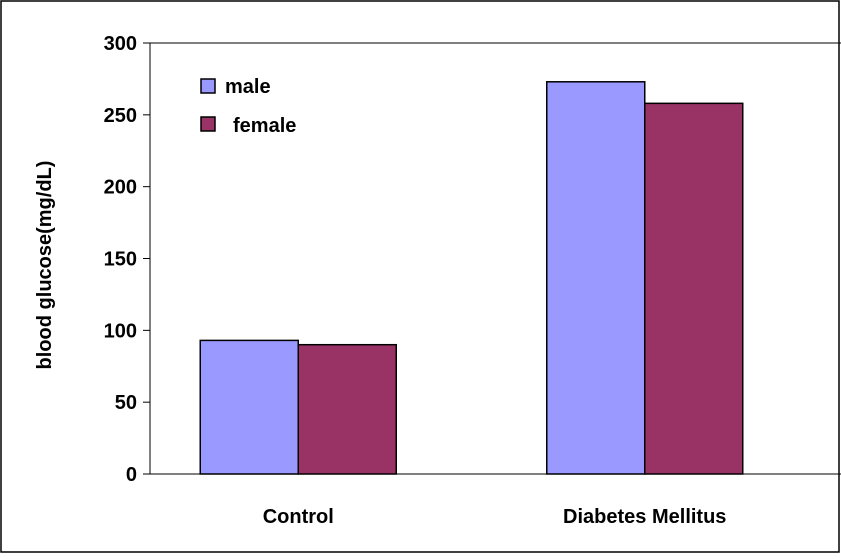  Describe the element at coordinates (694, 288) in the screenshot. I see `bar-female-diabetes-mellitus` at that location.